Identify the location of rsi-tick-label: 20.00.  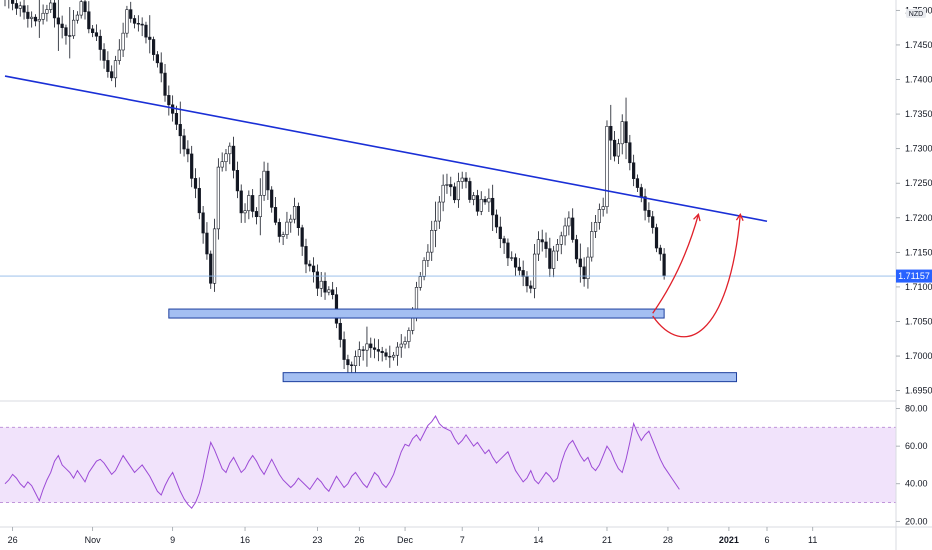
(916, 521).